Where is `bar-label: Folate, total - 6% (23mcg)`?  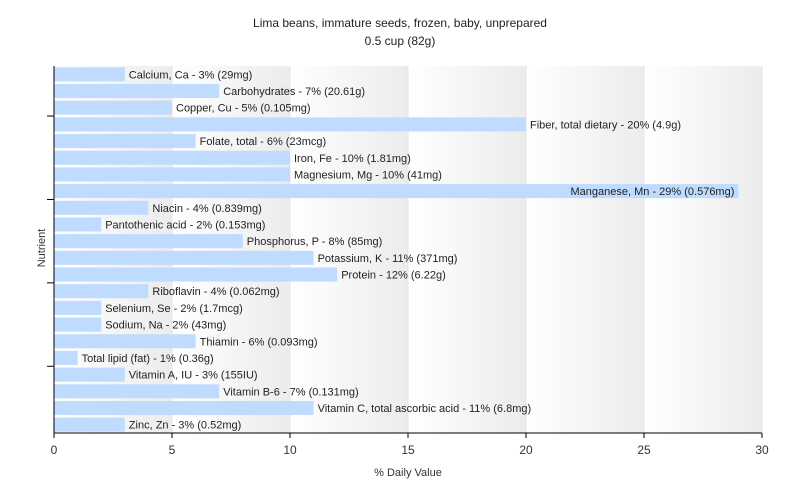 bar-label: Folate, total - 6% (23mcg) is located at coordinates (263, 142).